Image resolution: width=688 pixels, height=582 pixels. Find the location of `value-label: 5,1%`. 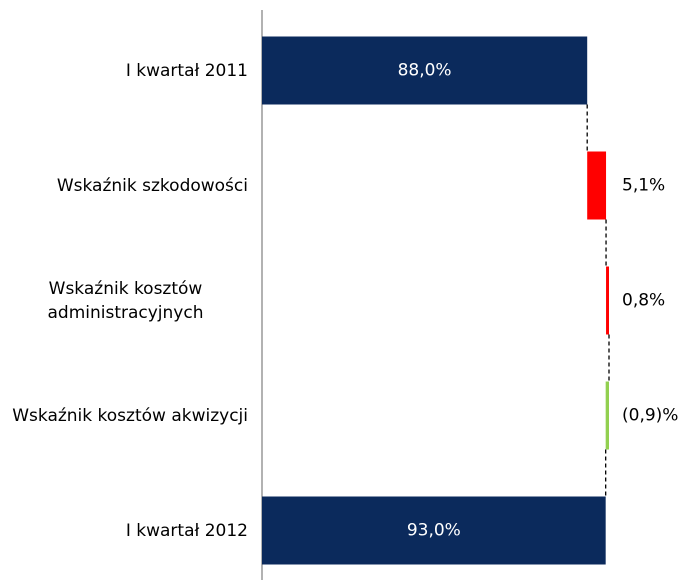

value-label: 5,1% is located at coordinates (643, 186).